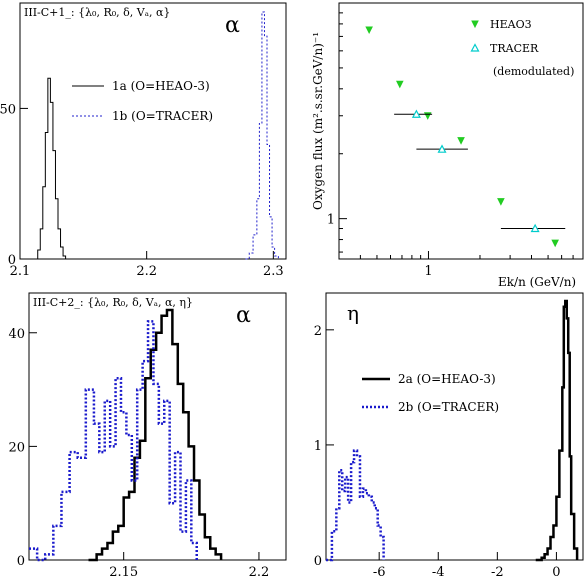 This screenshot has width=588, height=581. I want to click on panel-b-note: (demodulated), so click(533, 71).